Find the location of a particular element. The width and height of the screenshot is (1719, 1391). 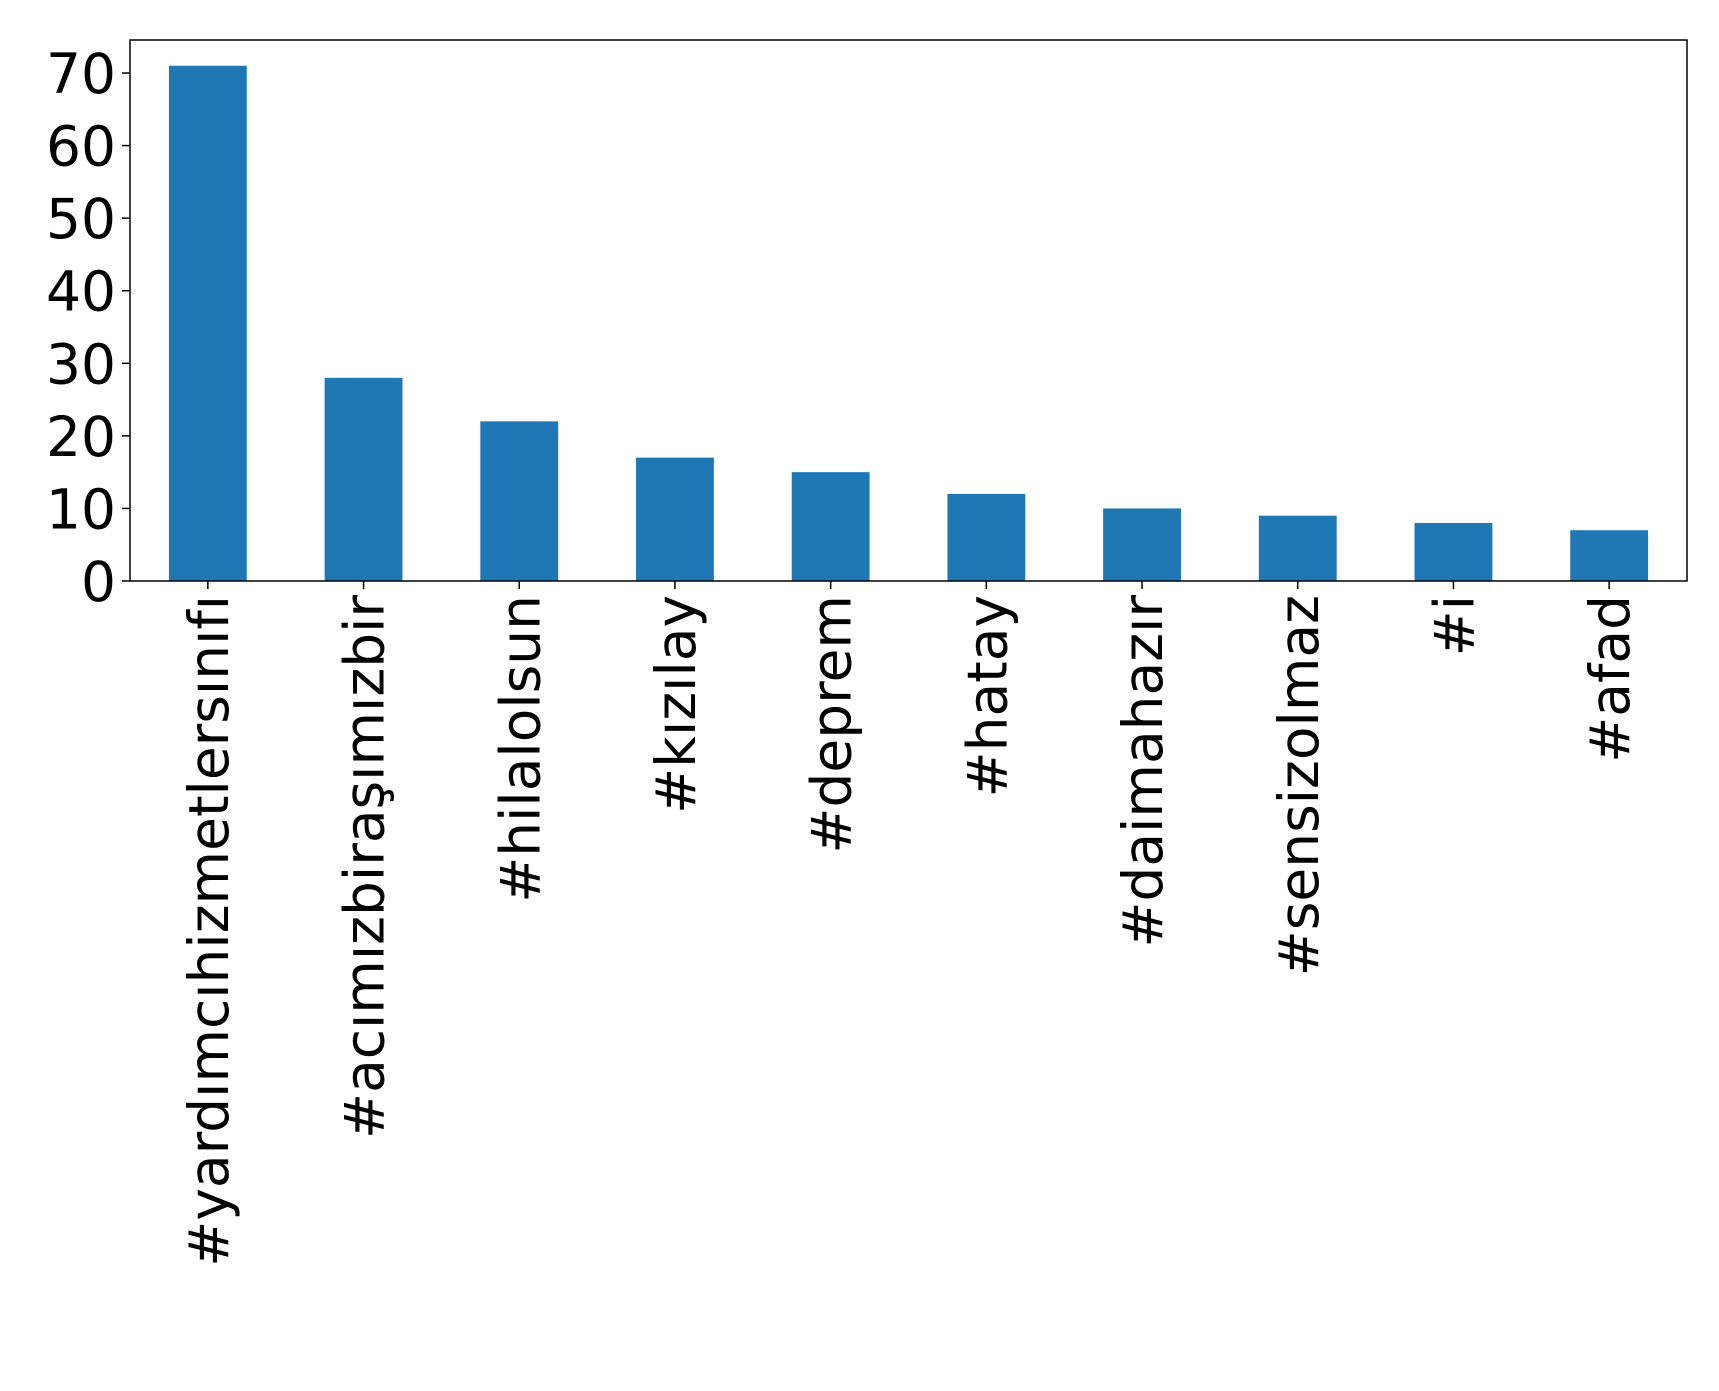

y-tick-label: 20 is located at coordinates (81, 437).